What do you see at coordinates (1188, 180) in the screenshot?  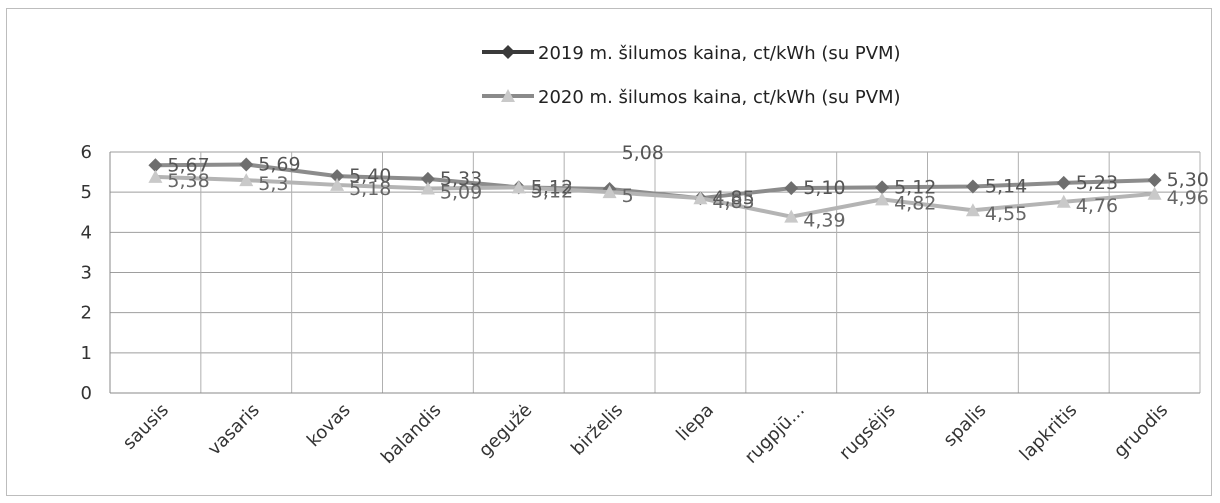 I see `series-1-data-label-12: 5,30` at bounding box center [1188, 180].